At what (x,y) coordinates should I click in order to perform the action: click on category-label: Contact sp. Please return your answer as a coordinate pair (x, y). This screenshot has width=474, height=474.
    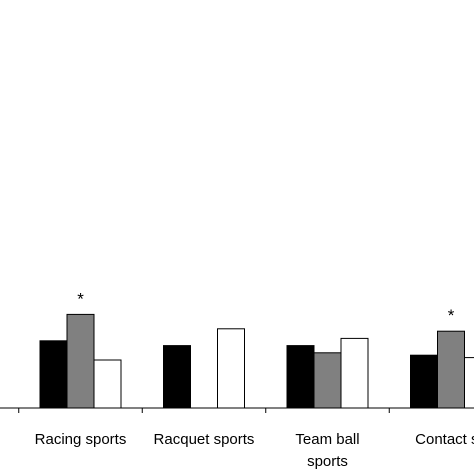
    Looking at the image, I should click on (444, 439).